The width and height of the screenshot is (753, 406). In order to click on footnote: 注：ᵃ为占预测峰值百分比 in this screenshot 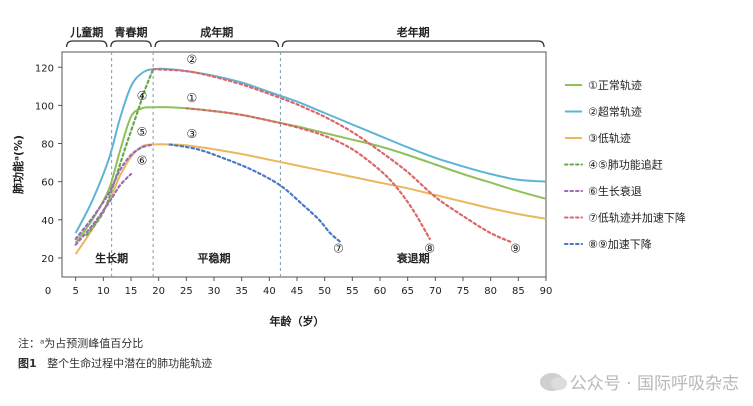, I will do `click(81, 343)`.